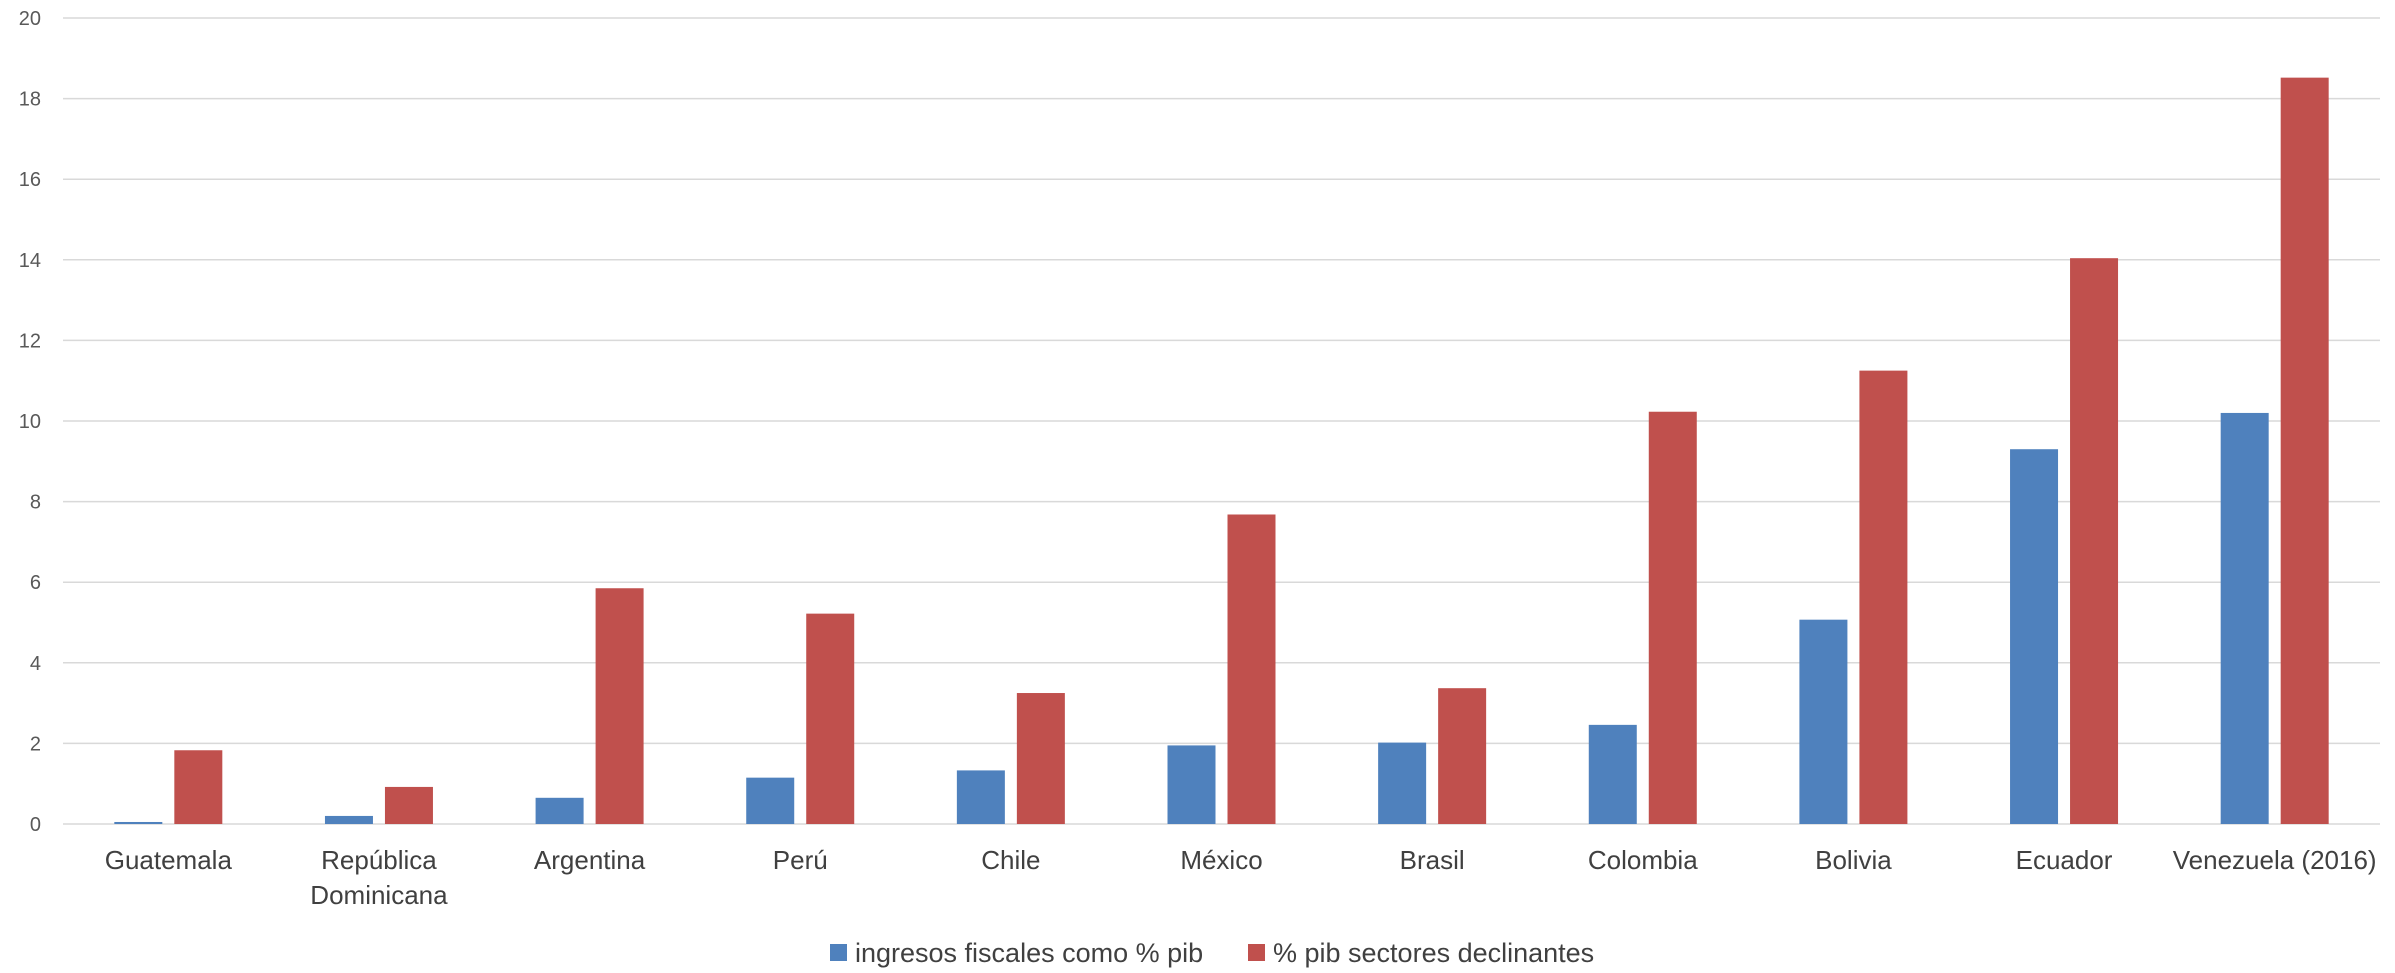 This screenshot has height=973, width=2395. Describe the element at coordinates (30, 341) in the screenshot. I see `y-tick-label: 12` at that location.